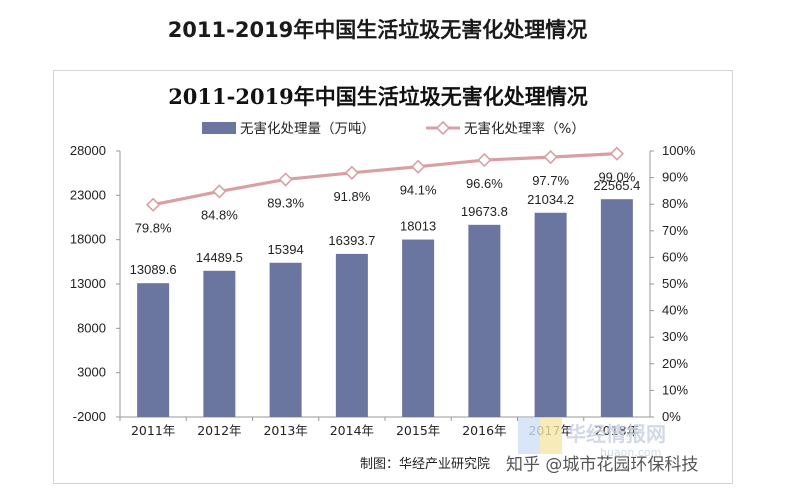 The width and height of the screenshot is (795, 500). I want to click on y-right-tick-label: 60%, so click(675, 256).